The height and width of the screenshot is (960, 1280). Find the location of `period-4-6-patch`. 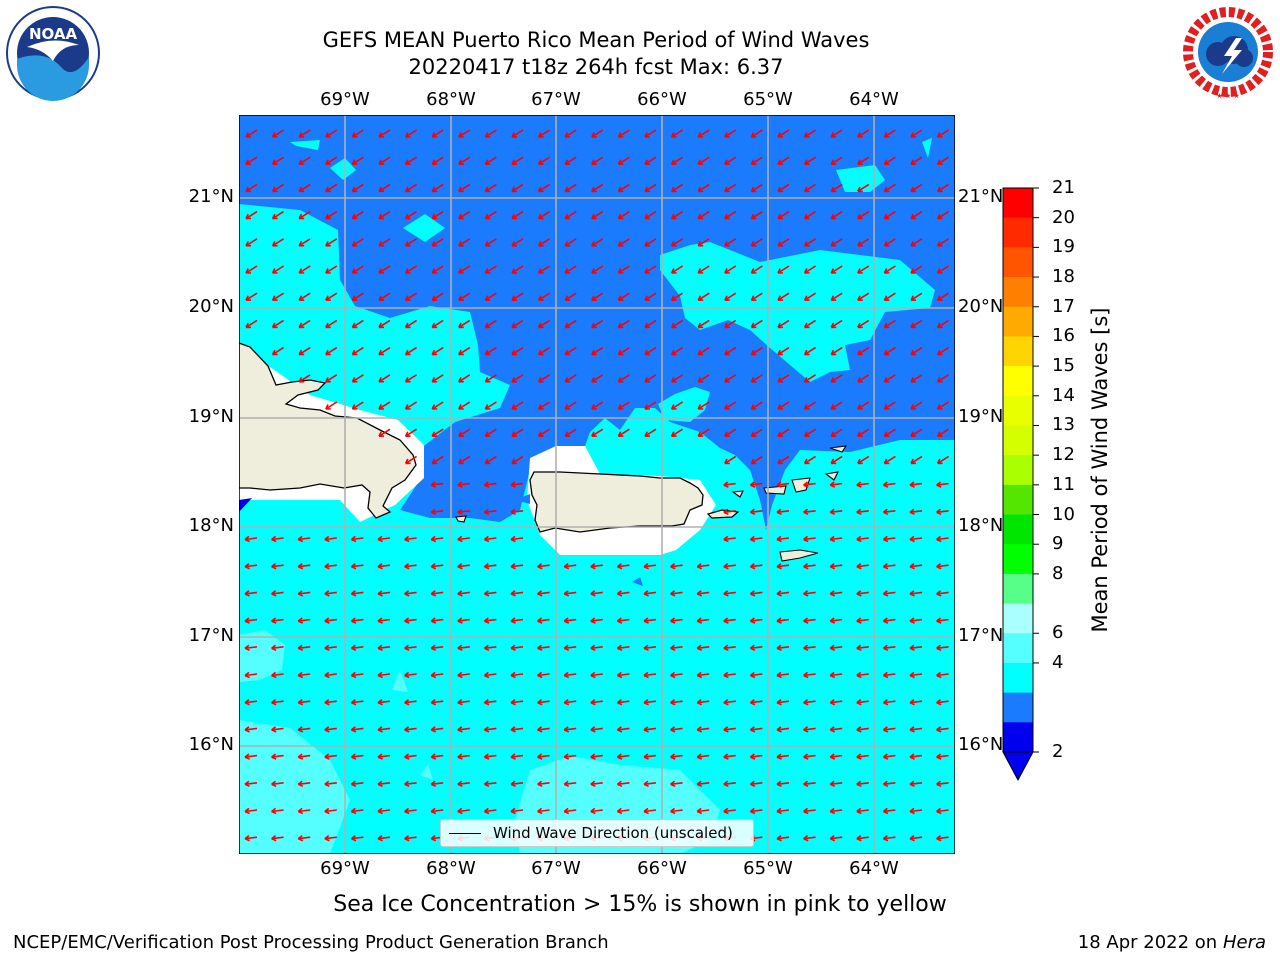

period-4-6-patch is located at coordinates (927, 148).